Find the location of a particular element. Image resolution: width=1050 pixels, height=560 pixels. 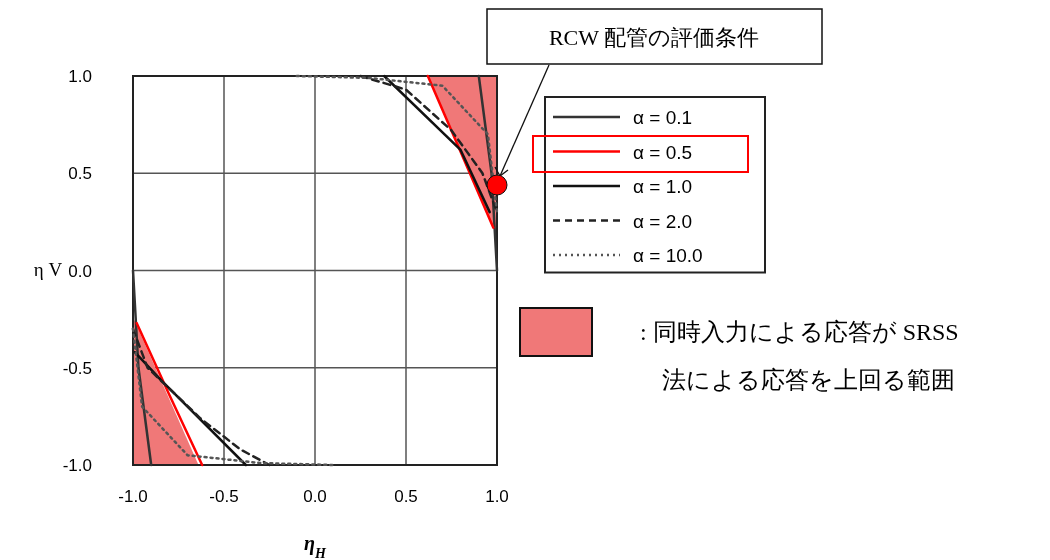

y-tick-label: -0.5 is located at coordinates (77, 368).